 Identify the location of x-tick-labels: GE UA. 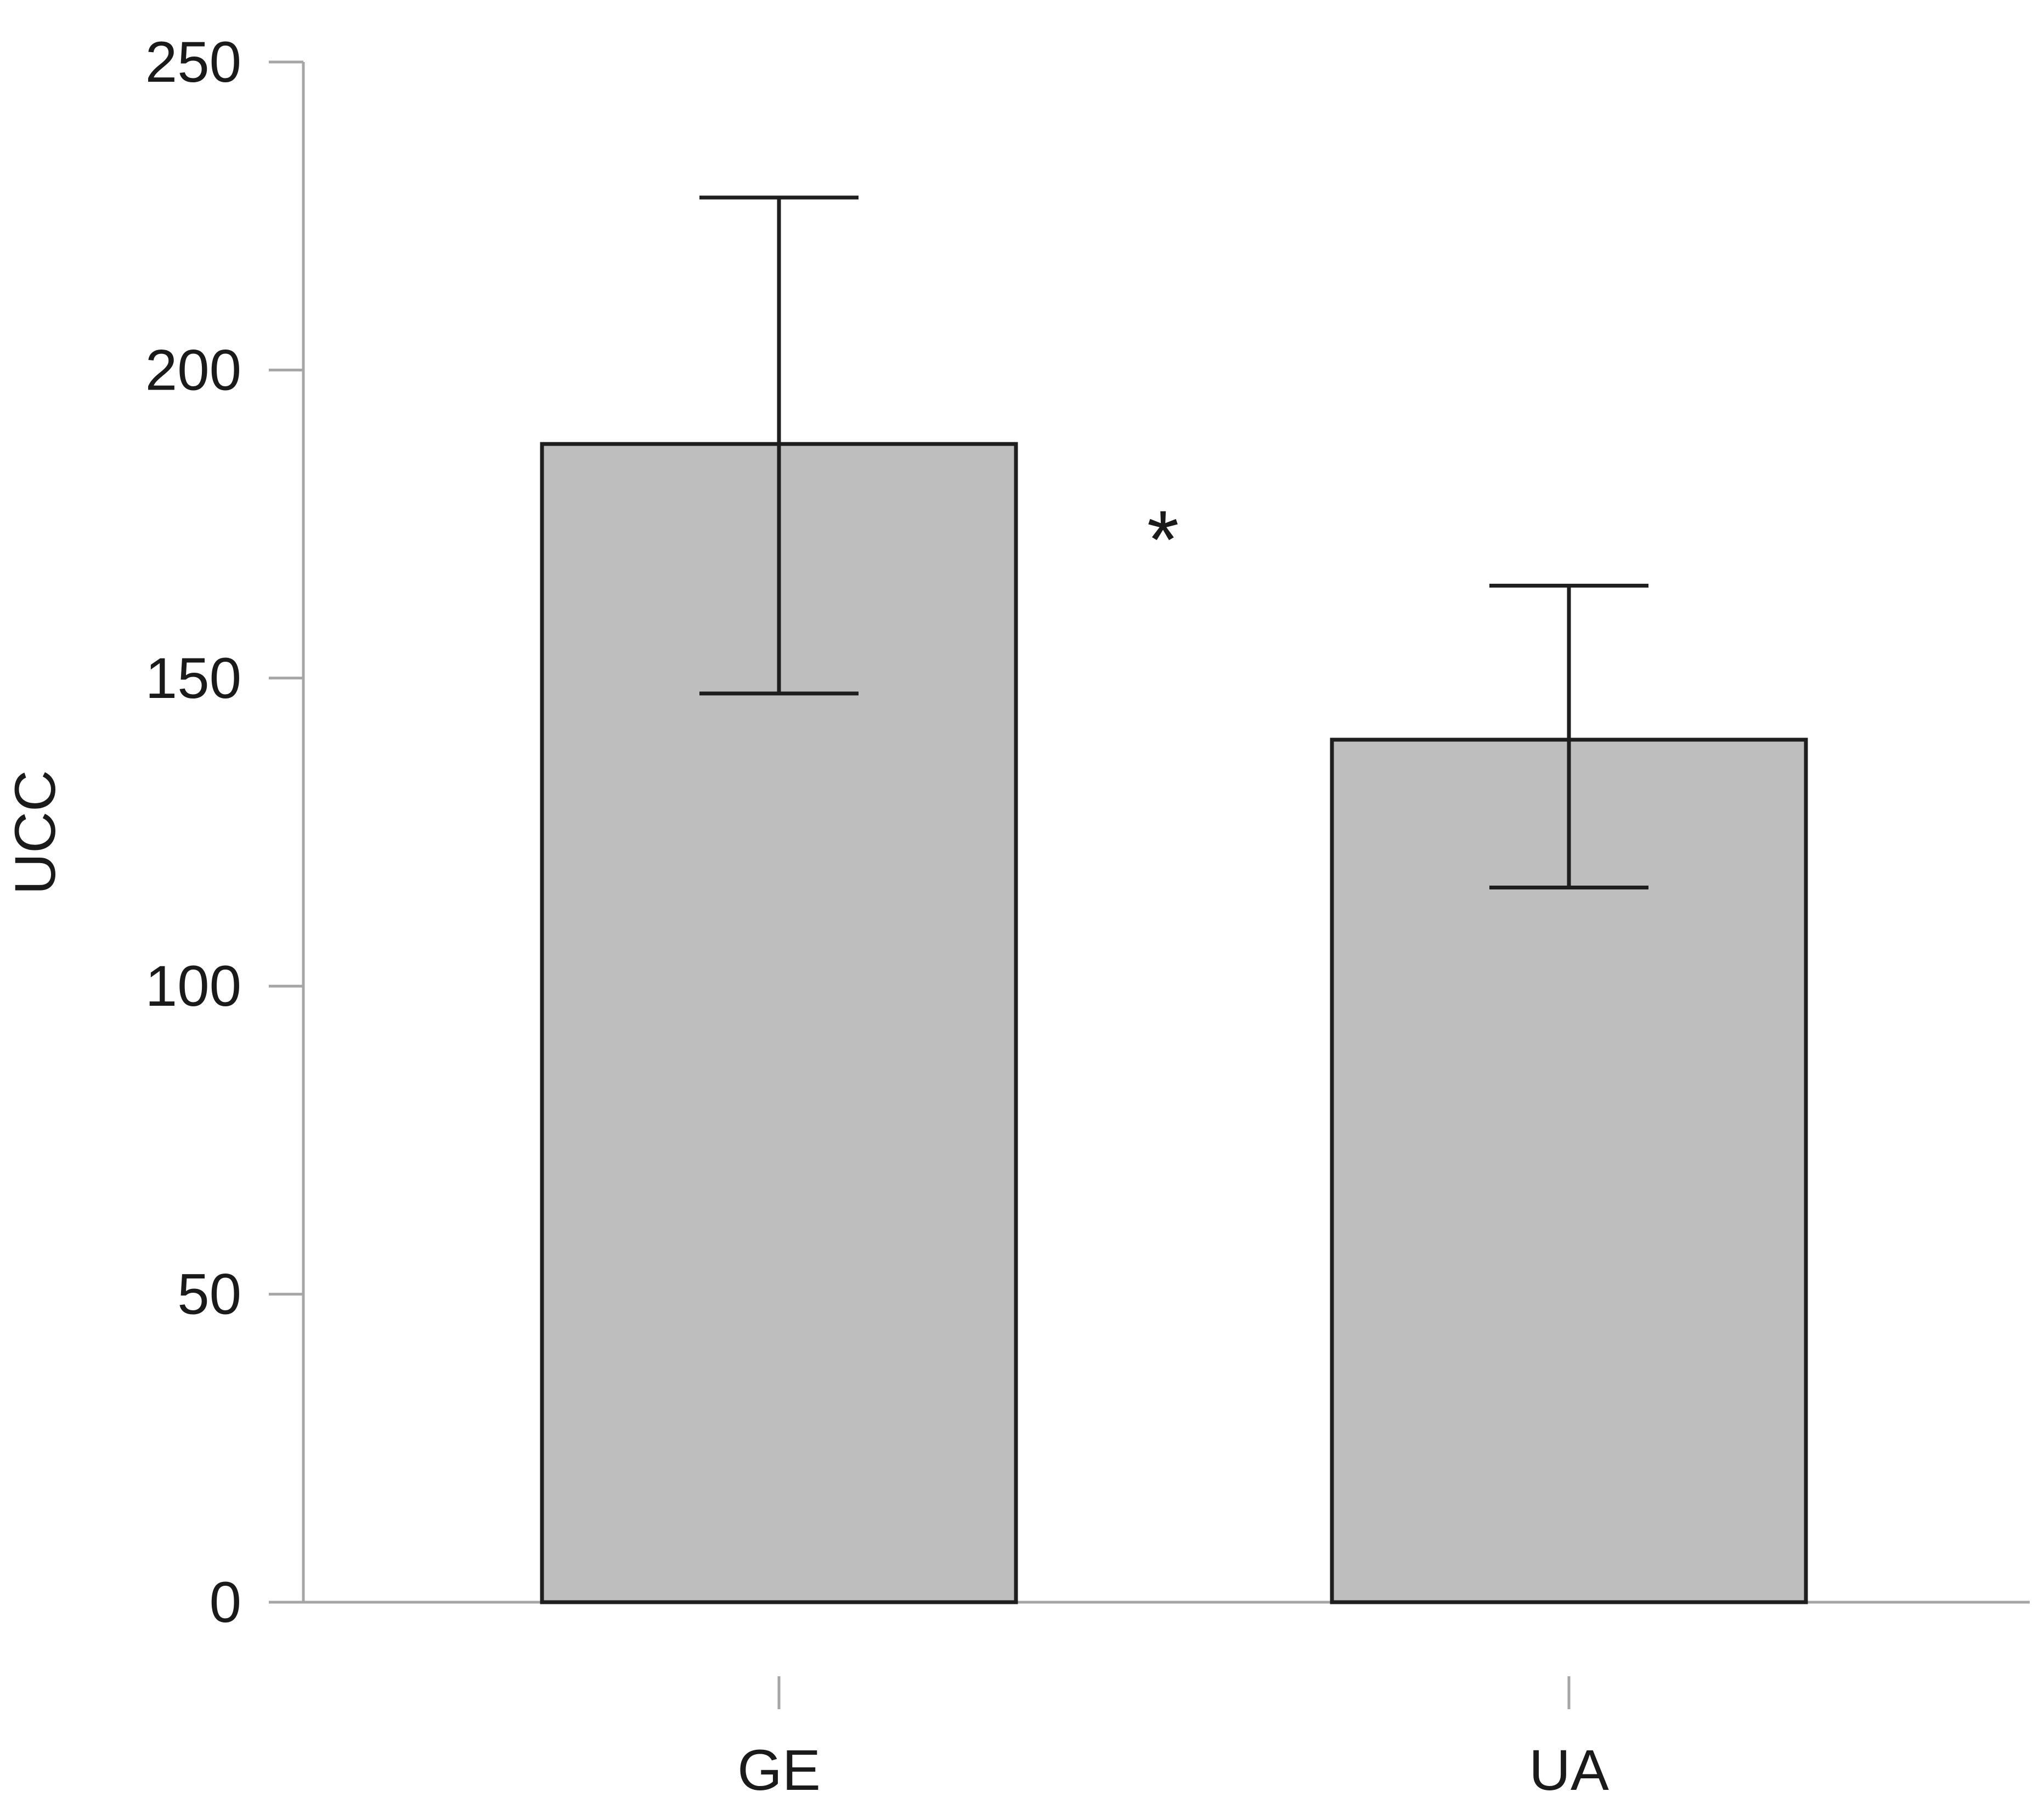
(1173, 1770).